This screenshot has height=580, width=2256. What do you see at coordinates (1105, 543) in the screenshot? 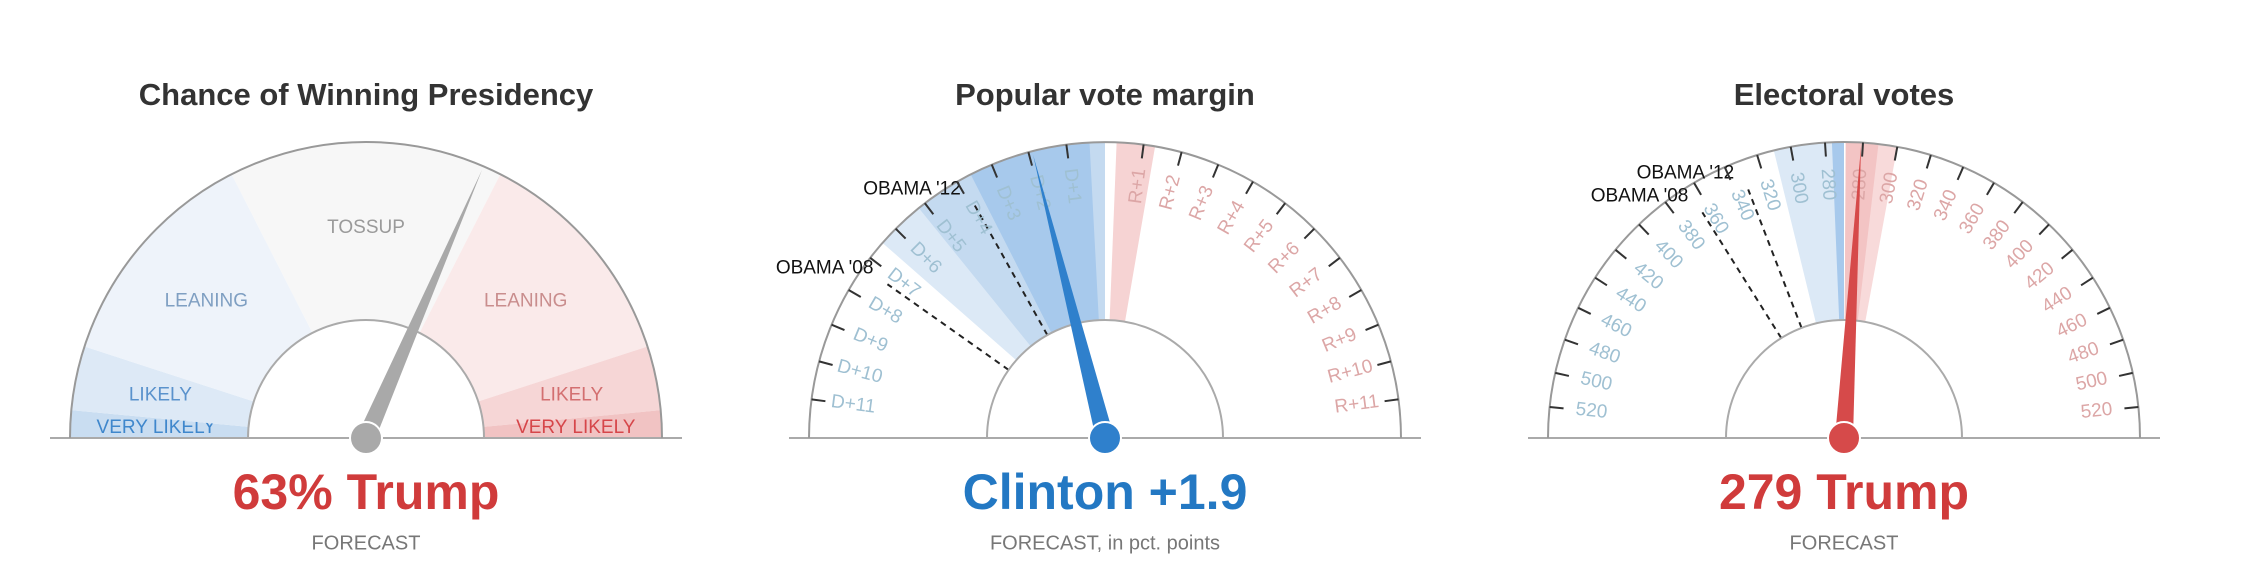
I see `note: FORECAST, in pct. points` at bounding box center [1105, 543].